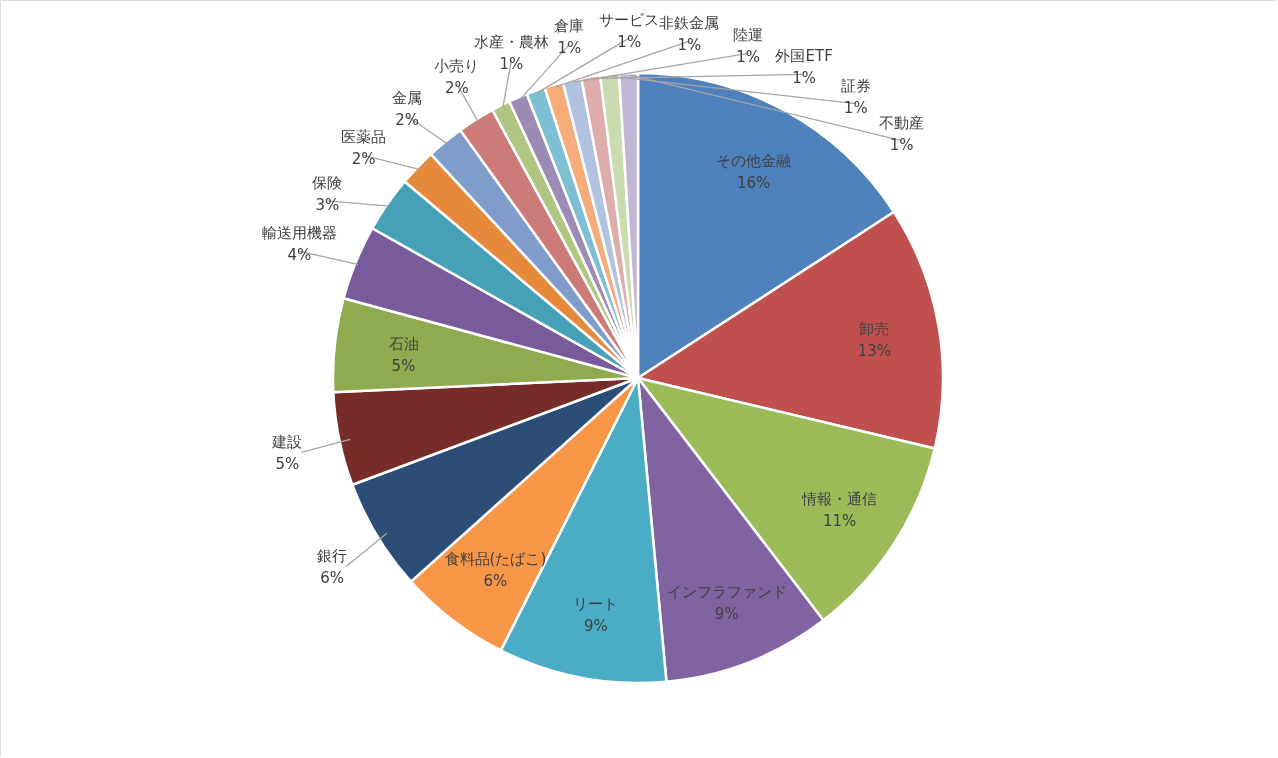 The height and width of the screenshot is (758, 1278). Describe the element at coordinates (596, 603) in the screenshot. I see `slice-label: リート` at that location.